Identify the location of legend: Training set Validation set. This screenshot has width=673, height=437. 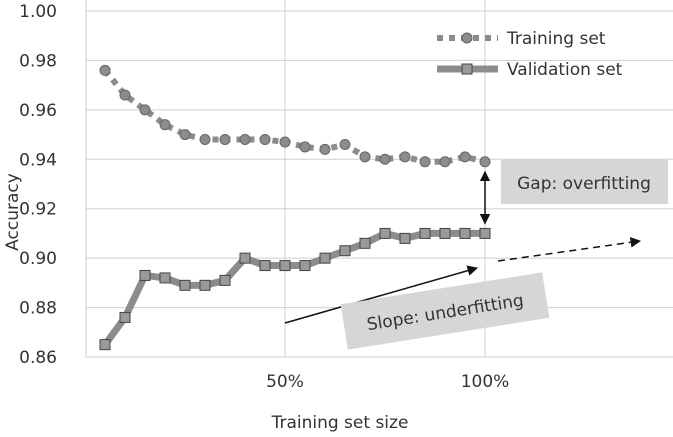
(530, 54).